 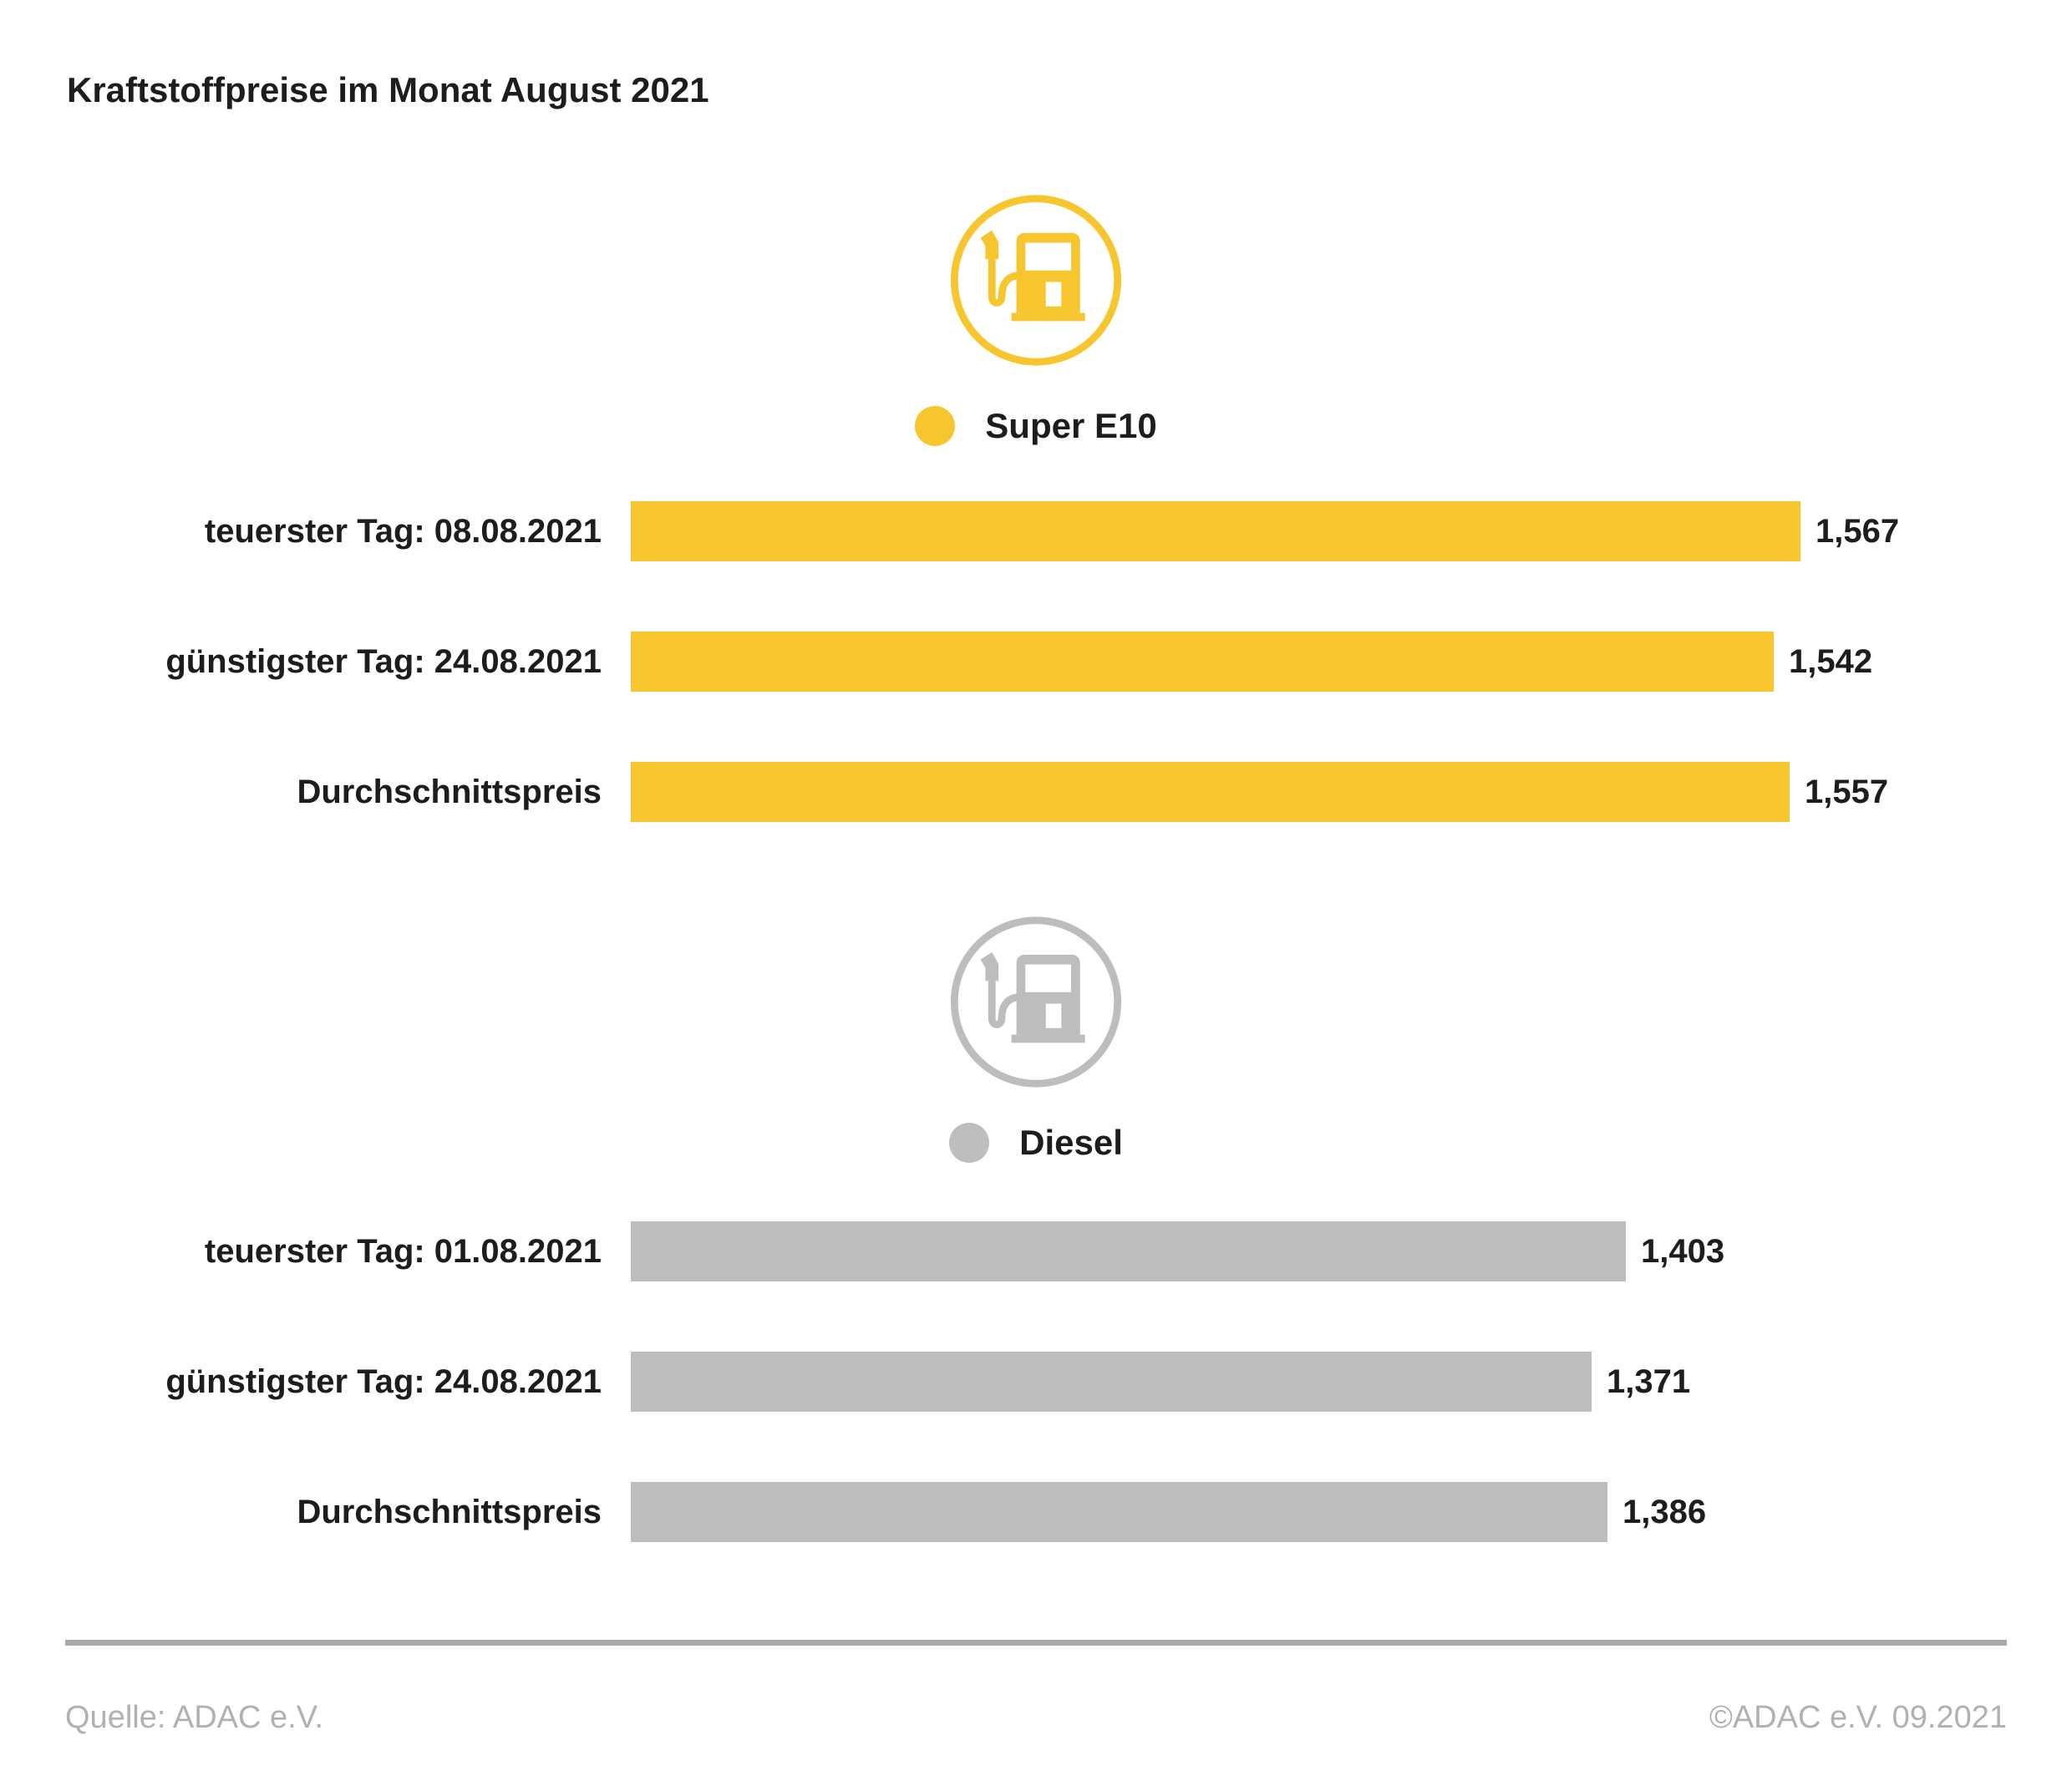 I want to click on legend-super-e10: Super E10, so click(x=1036, y=426).